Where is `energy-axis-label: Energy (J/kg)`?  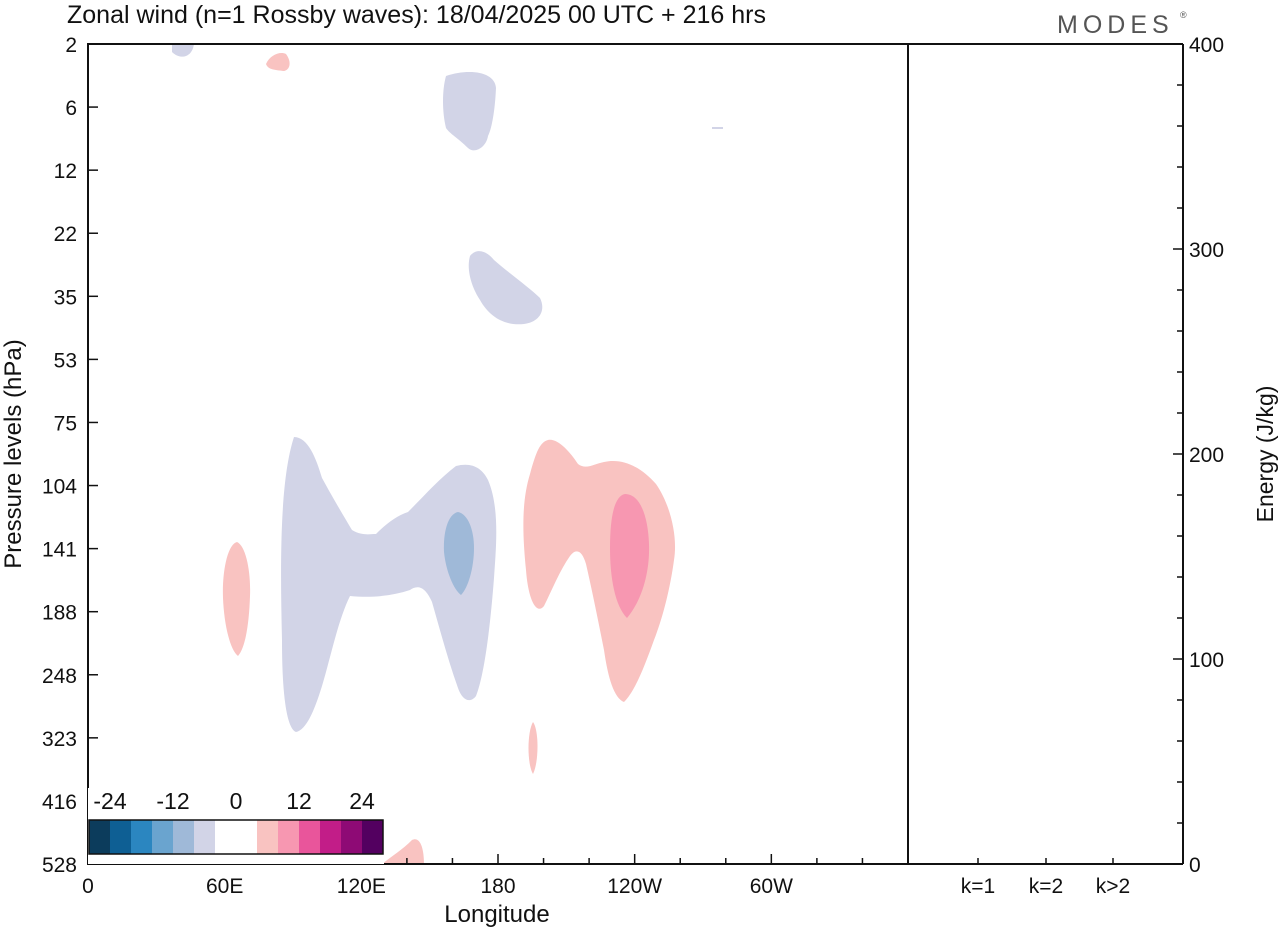
energy-axis-label: Energy (J/kg) is located at coordinates (1265, 454).